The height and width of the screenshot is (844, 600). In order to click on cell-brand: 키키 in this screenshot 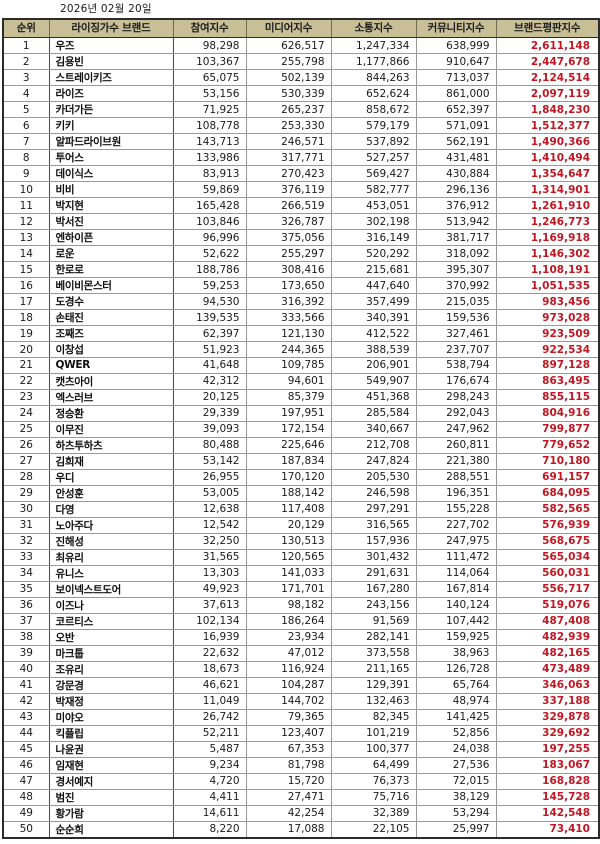, I will do `click(111, 125)`.